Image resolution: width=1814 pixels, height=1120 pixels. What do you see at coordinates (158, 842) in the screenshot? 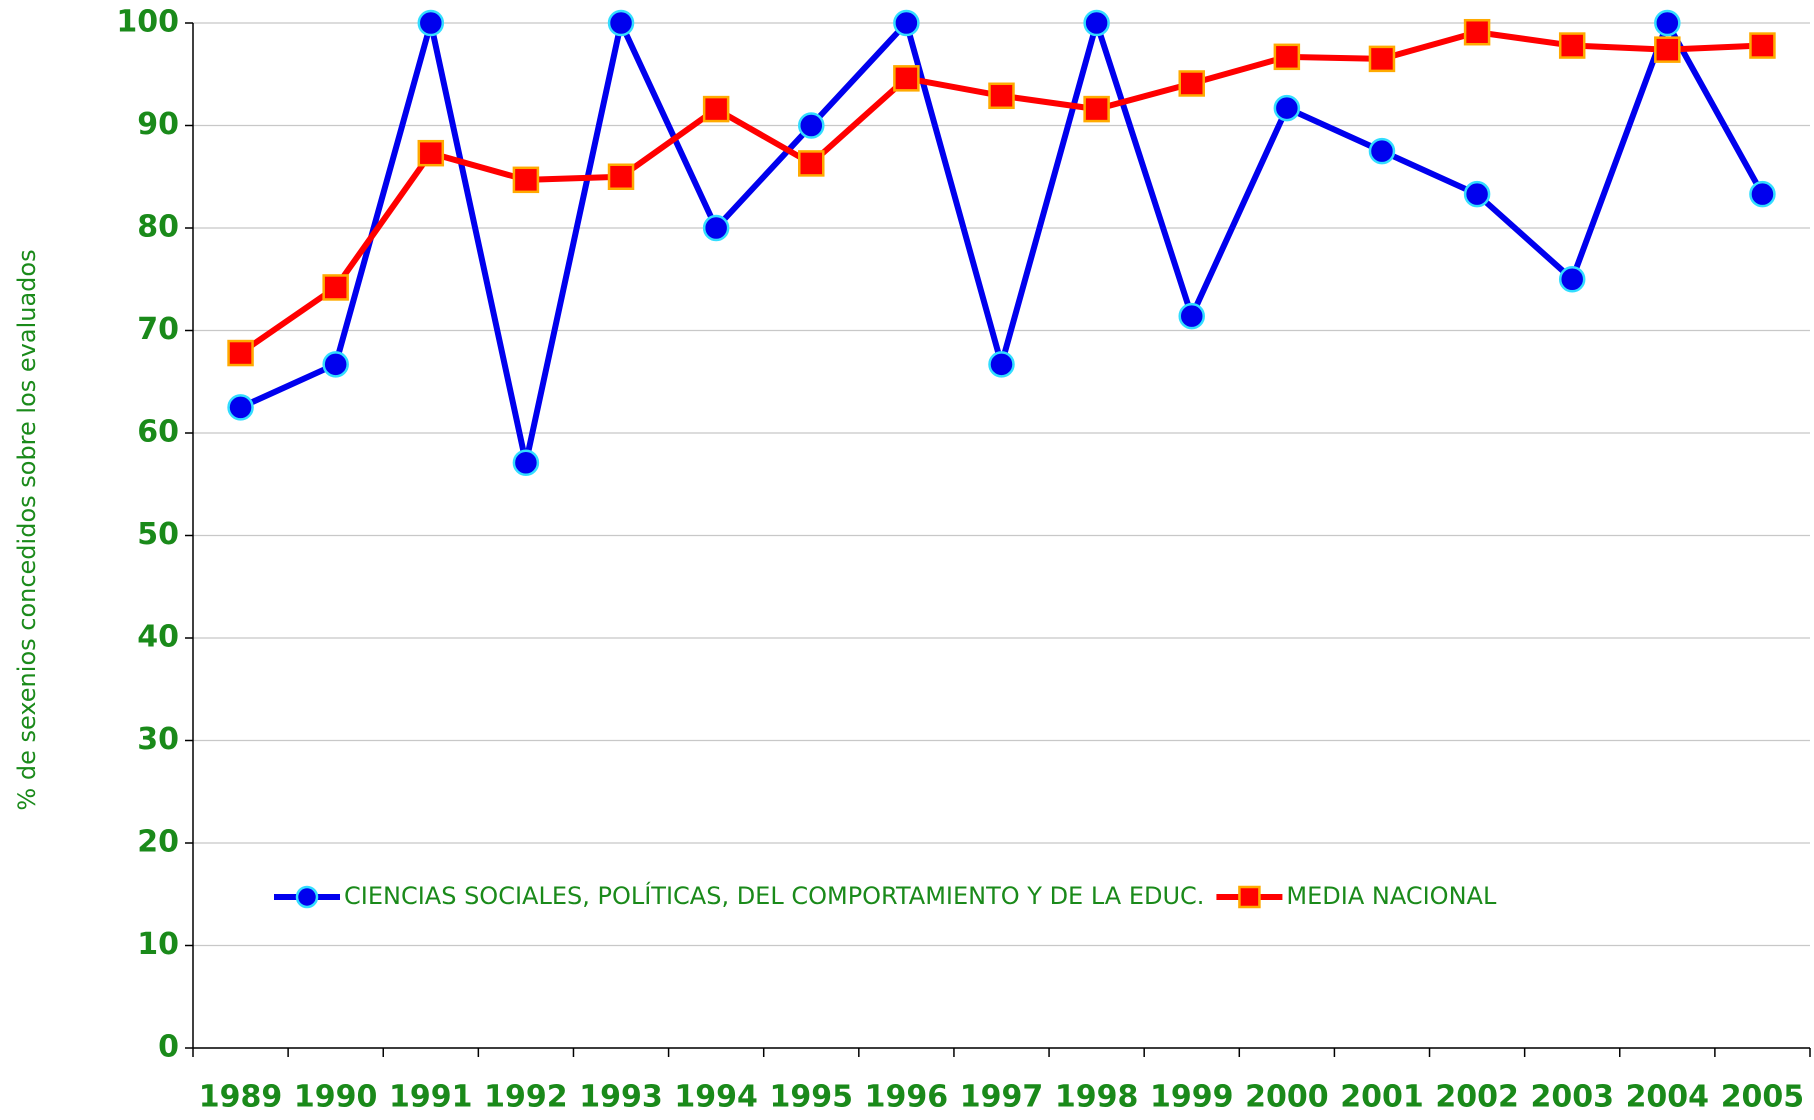
I see `y-tick-label: 20` at bounding box center [158, 842].